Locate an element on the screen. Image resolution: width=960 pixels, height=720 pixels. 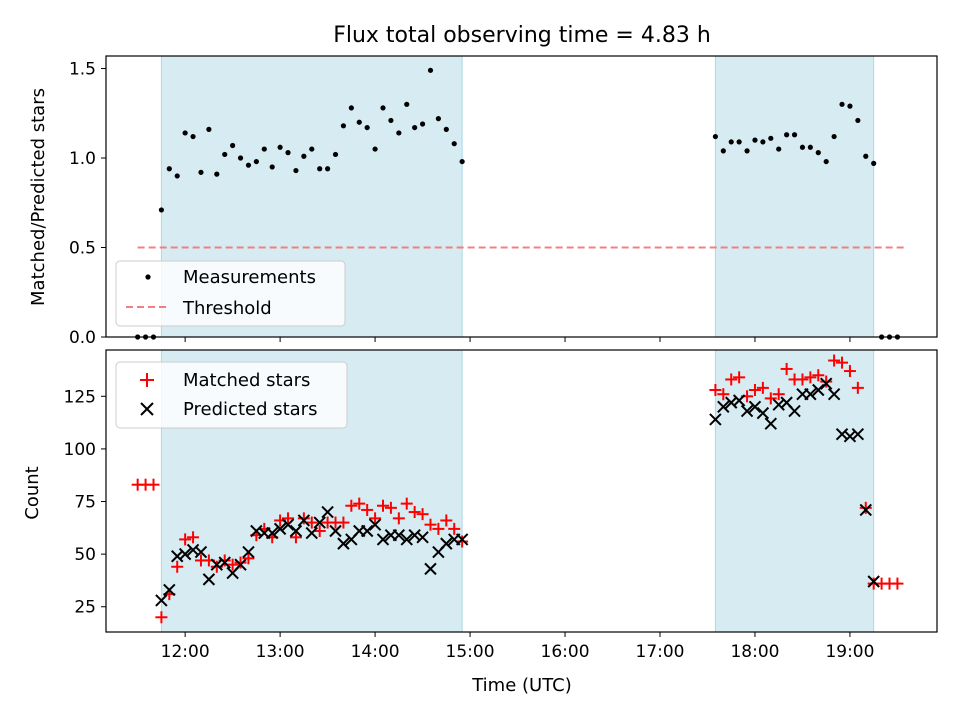
bottom-y-axis: 25 50 75 100 125 is located at coordinates (85, 502).